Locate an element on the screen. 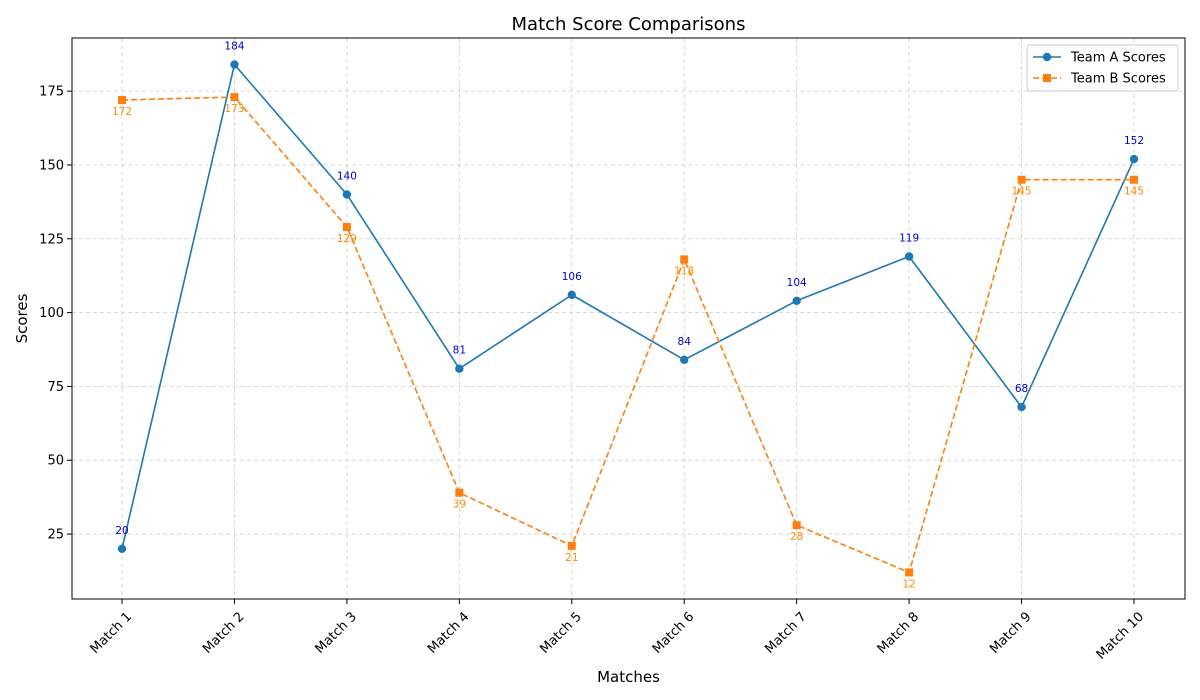 The width and height of the screenshot is (1200, 700). series-2-data-label: 172 is located at coordinates (122, 112).